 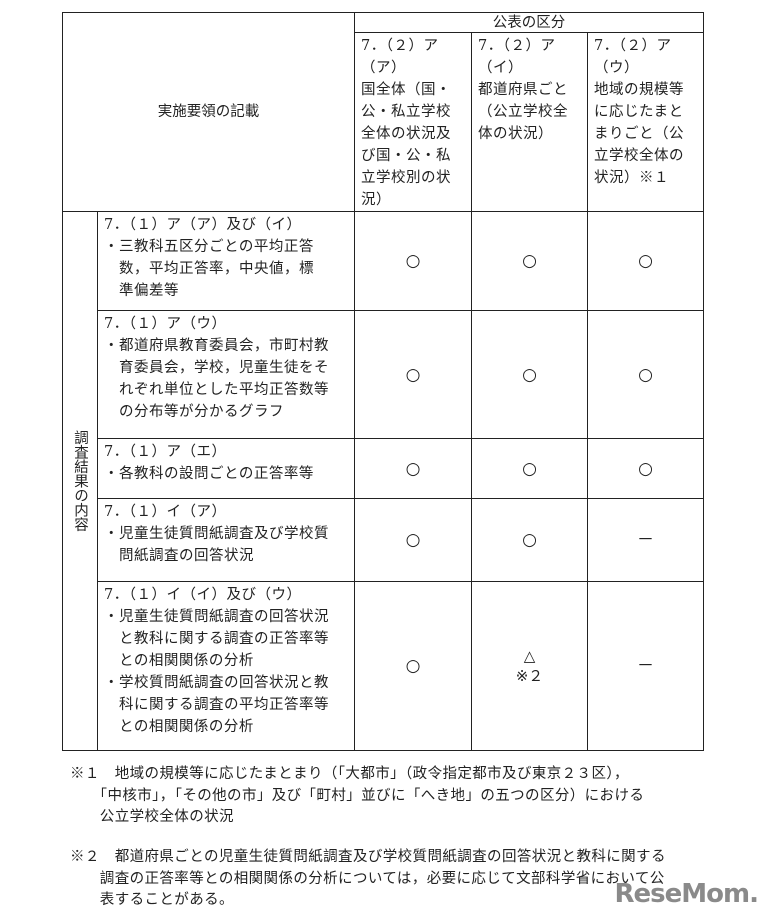 What do you see at coordinates (216, 534) in the screenshot?
I see `row-description: 7．（１）イ（ア） ・児童生徒質問紙調査及び学校質 問紙調査の回答状況` at bounding box center [216, 534].